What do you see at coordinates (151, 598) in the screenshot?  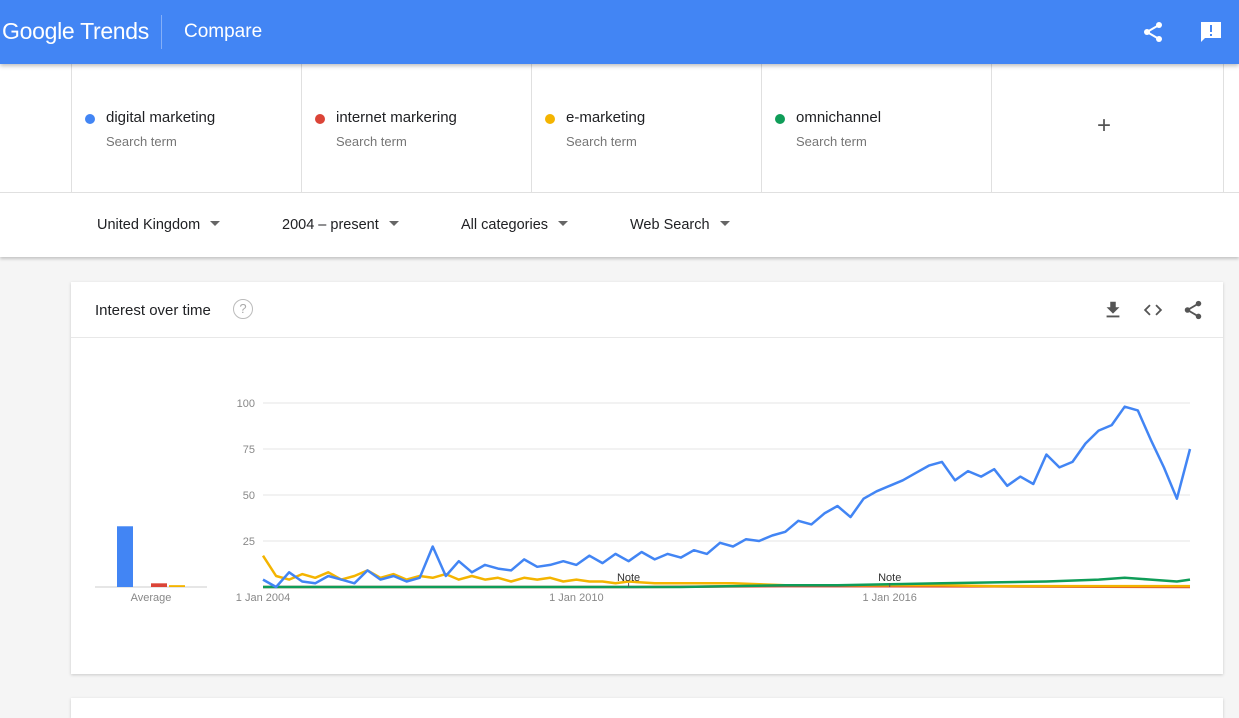 I see `average-label: Average` at bounding box center [151, 598].